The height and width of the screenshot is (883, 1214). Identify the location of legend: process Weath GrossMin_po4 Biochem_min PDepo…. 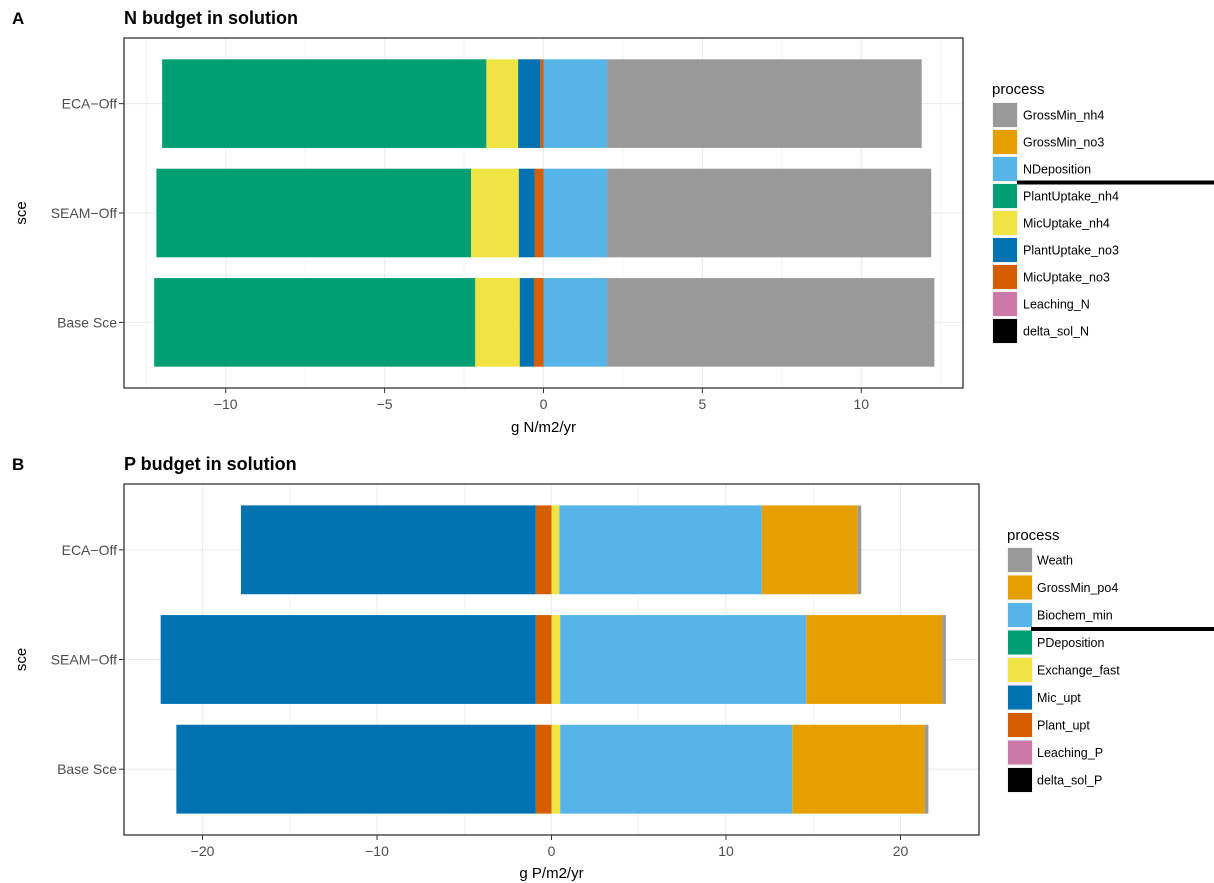
(1110, 660).